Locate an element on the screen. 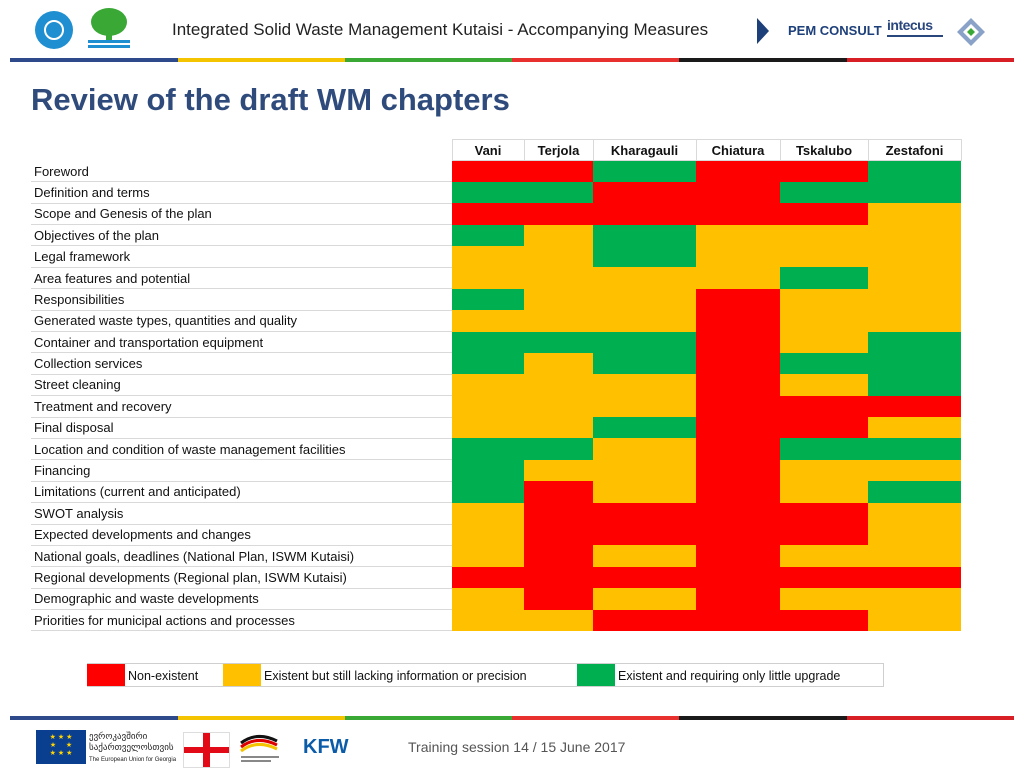 The height and width of the screenshot is (768, 1024). row-label: Street cleaning is located at coordinates (241, 385).